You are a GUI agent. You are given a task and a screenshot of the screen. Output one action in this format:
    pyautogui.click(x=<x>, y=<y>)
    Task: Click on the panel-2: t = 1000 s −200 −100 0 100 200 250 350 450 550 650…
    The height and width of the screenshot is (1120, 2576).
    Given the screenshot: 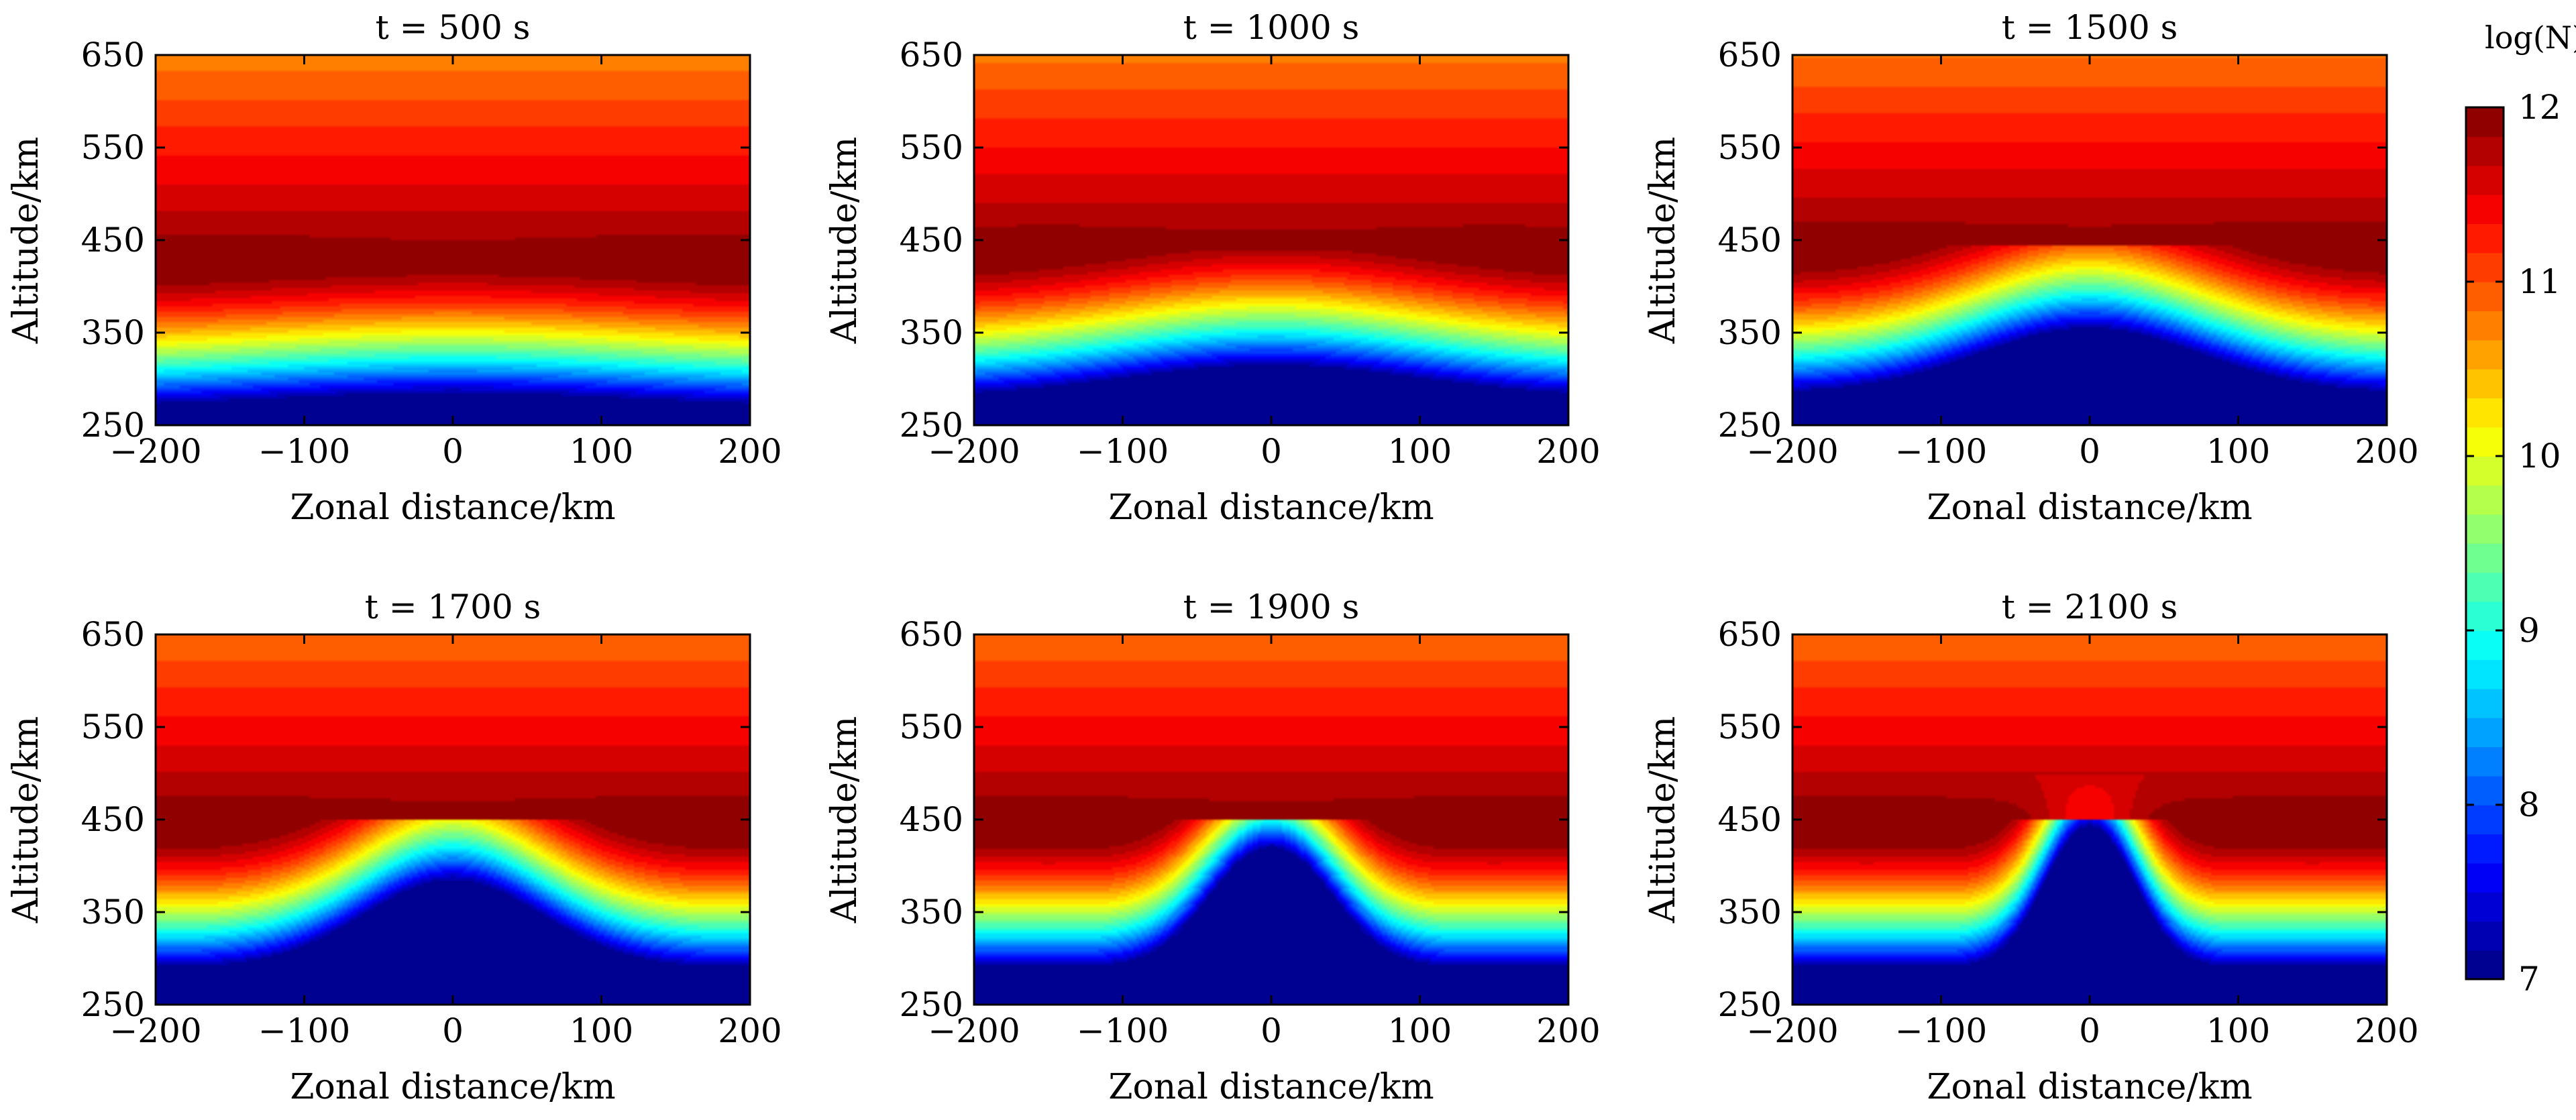 What is the action you would take?
    pyautogui.click(x=1212, y=268)
    